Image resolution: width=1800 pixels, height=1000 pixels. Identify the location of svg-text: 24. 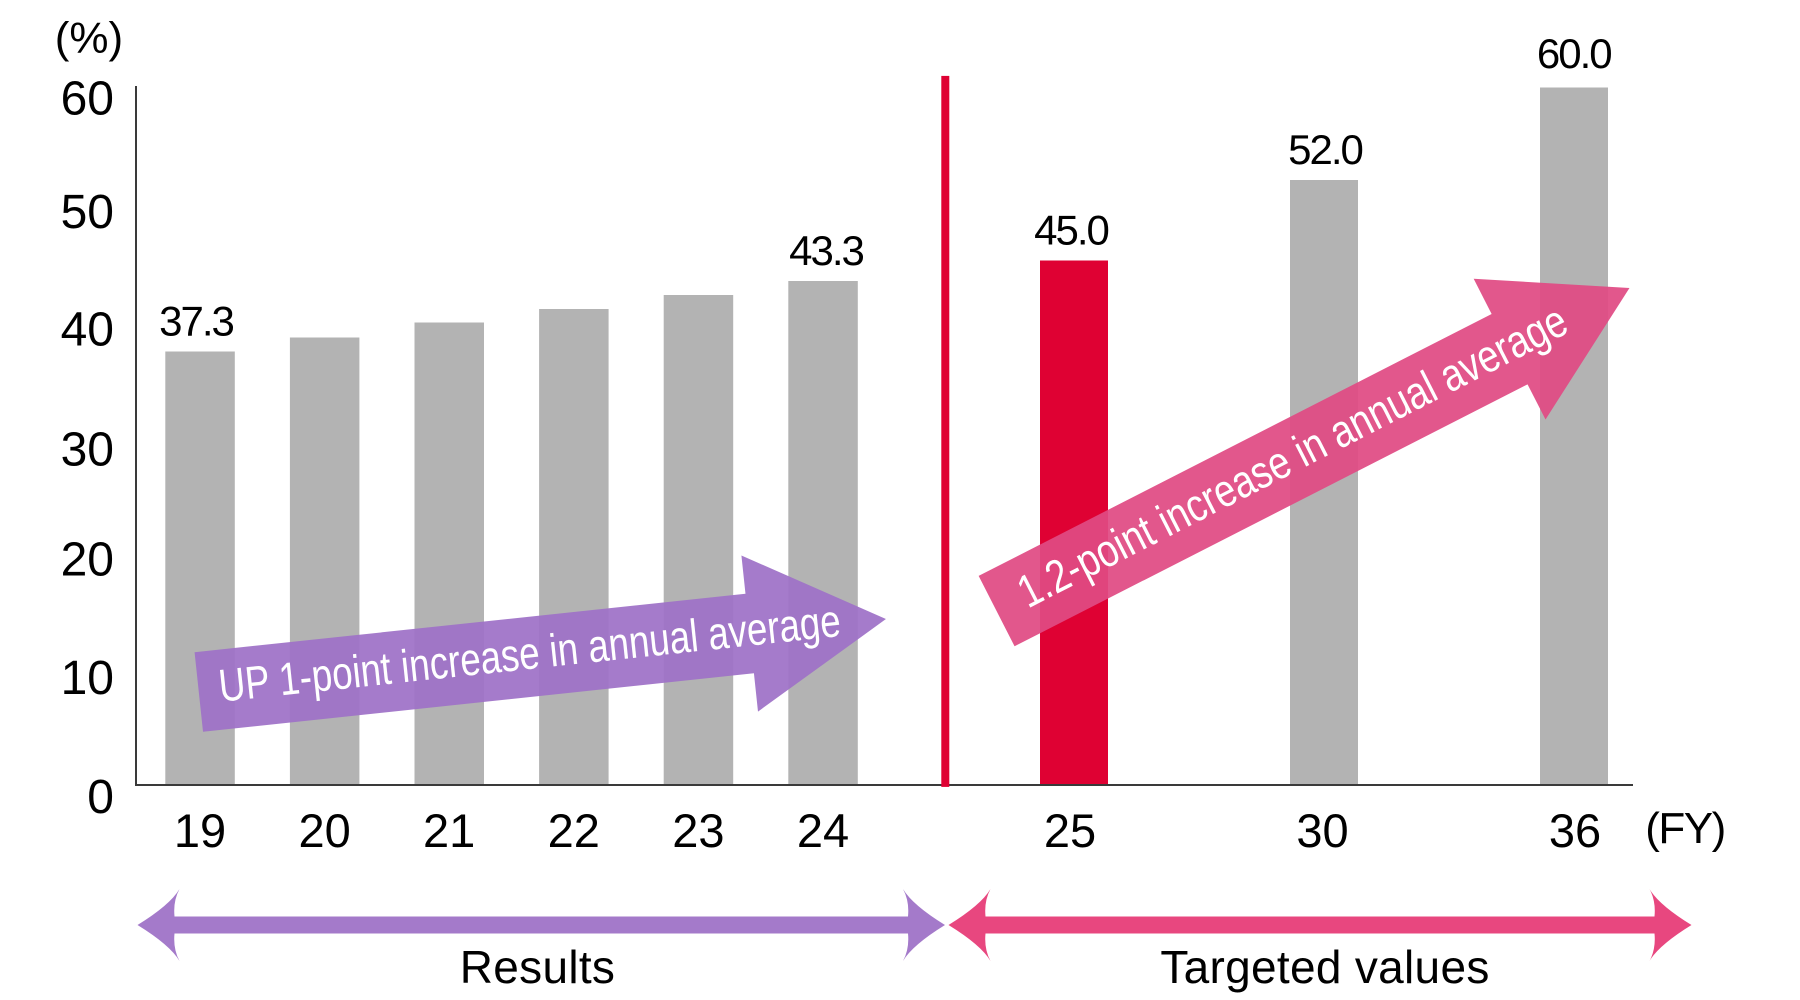
(823, 830).